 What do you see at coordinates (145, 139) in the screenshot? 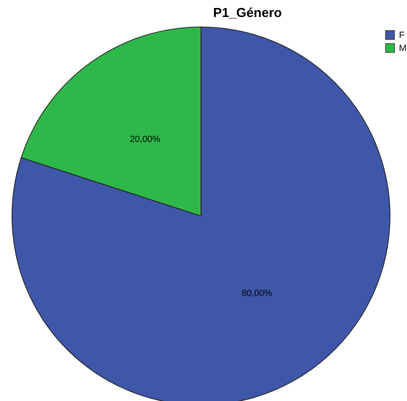
I see `data-label: 20,00%` at bounding box center [145, 139].